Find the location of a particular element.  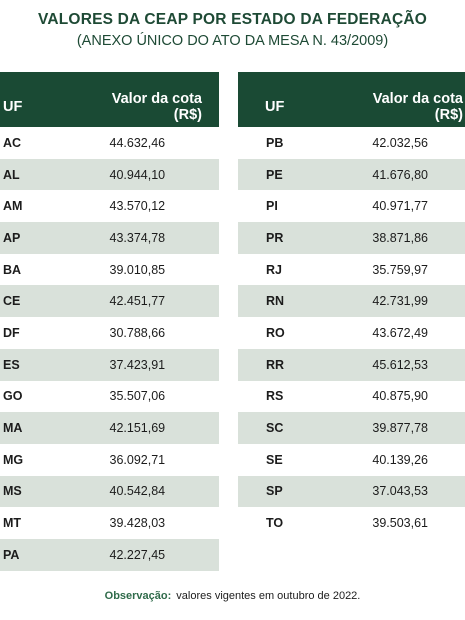

value-cell: 39.010,85 is located at coordinates (137, 269).